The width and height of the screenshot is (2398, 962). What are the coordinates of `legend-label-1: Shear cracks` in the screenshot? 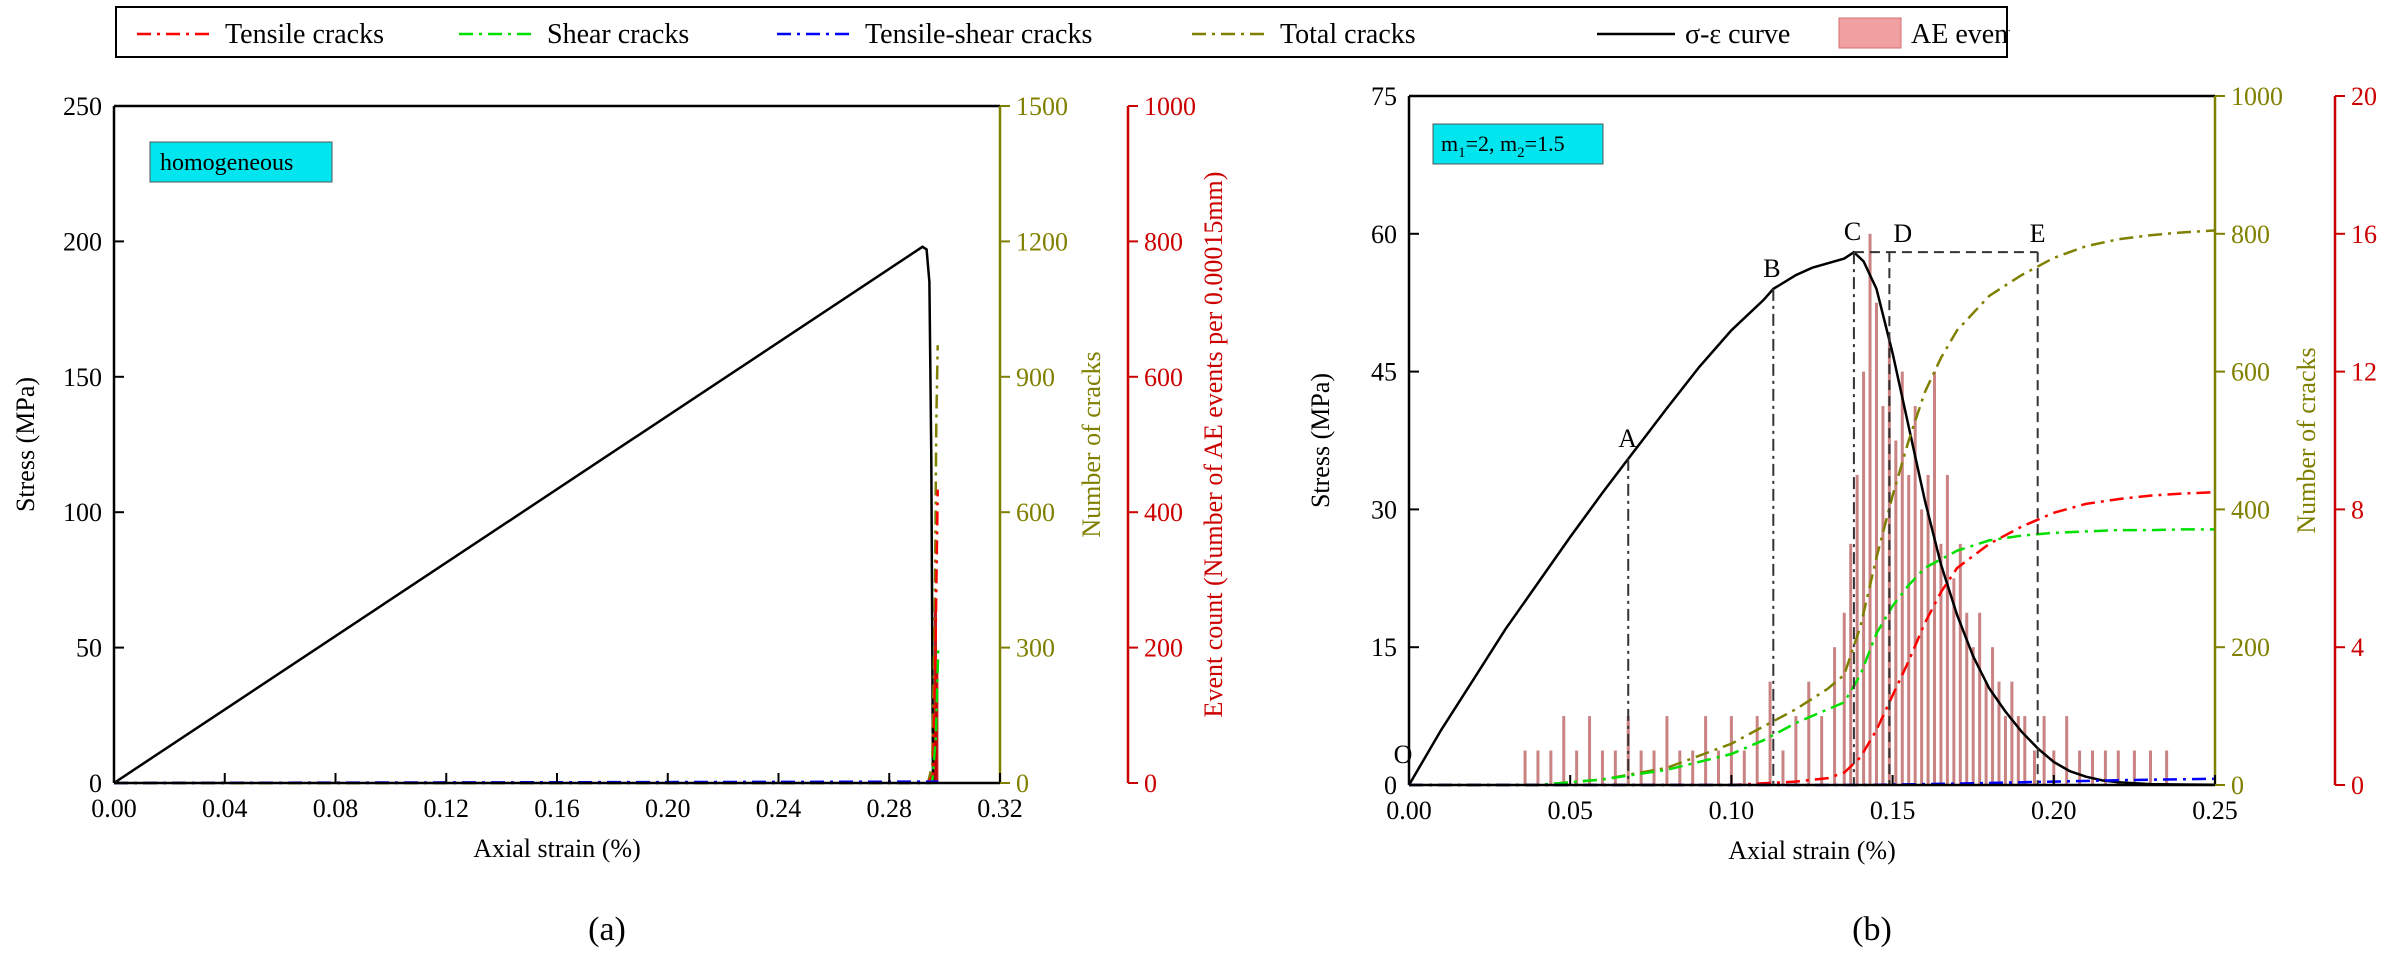 It's located at (618, 34).